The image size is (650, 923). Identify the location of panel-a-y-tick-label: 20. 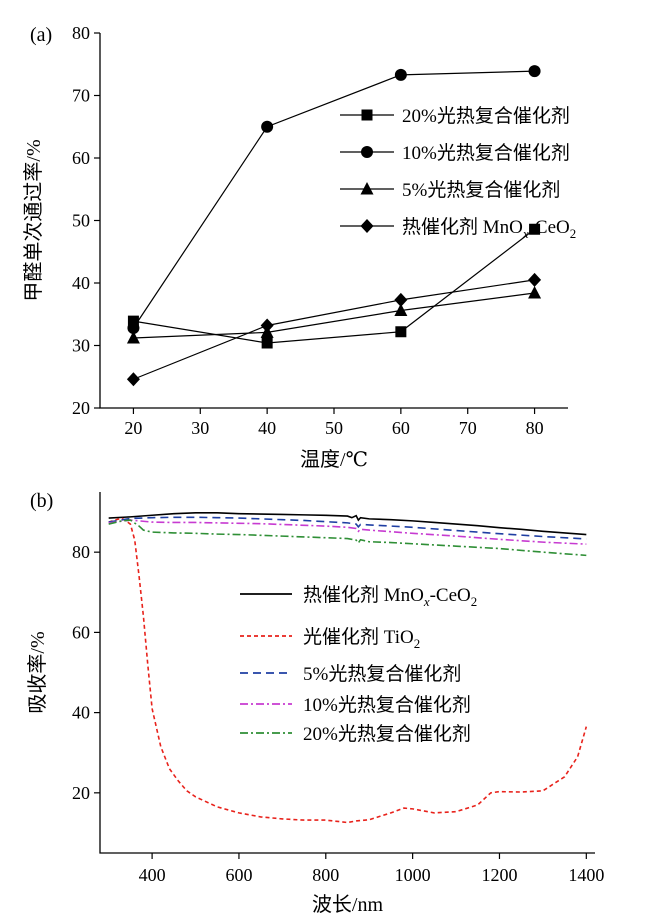
(81, 408).